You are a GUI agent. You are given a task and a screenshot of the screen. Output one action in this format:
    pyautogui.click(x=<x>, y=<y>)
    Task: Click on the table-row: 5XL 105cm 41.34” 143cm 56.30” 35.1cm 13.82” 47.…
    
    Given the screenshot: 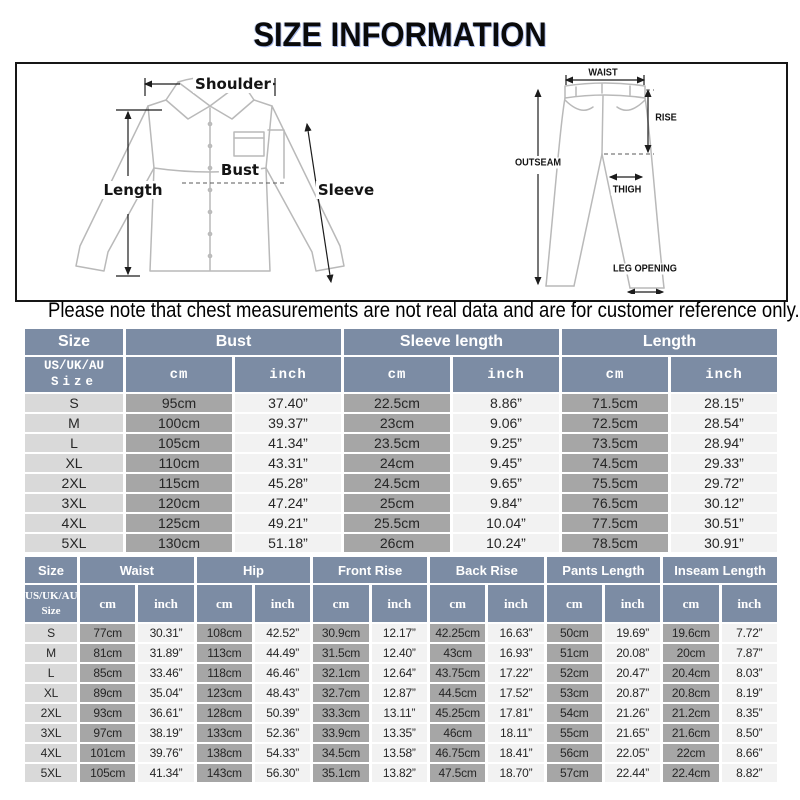 What is the action you would take?
    pyautogui.click(x=401, y=773)
    